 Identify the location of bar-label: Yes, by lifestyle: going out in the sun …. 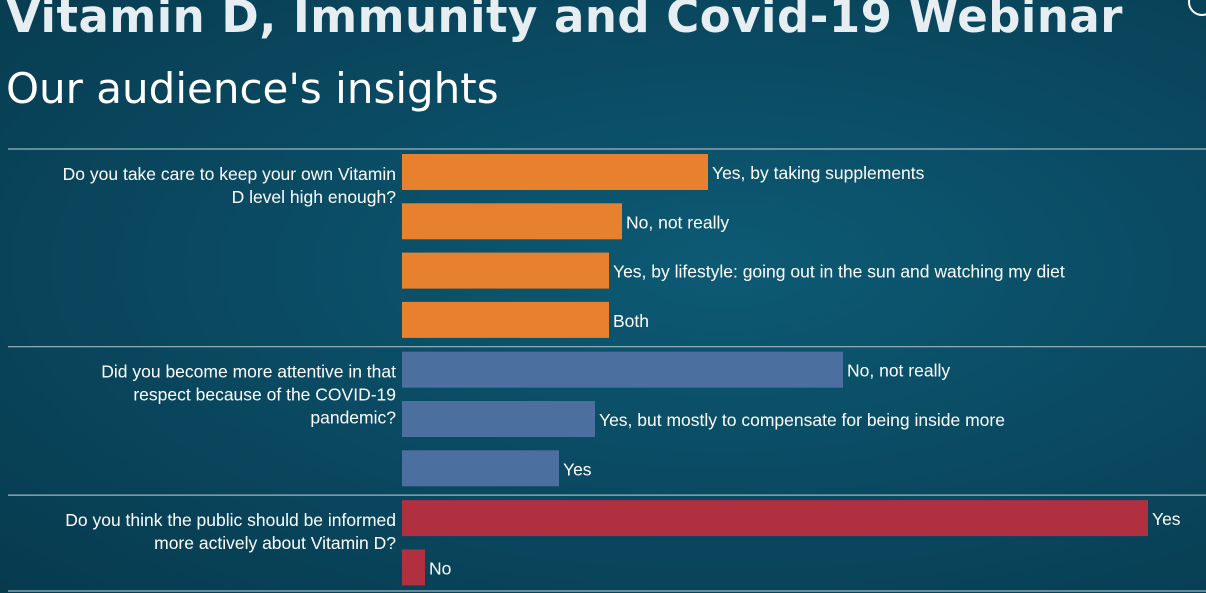
(839, 272).